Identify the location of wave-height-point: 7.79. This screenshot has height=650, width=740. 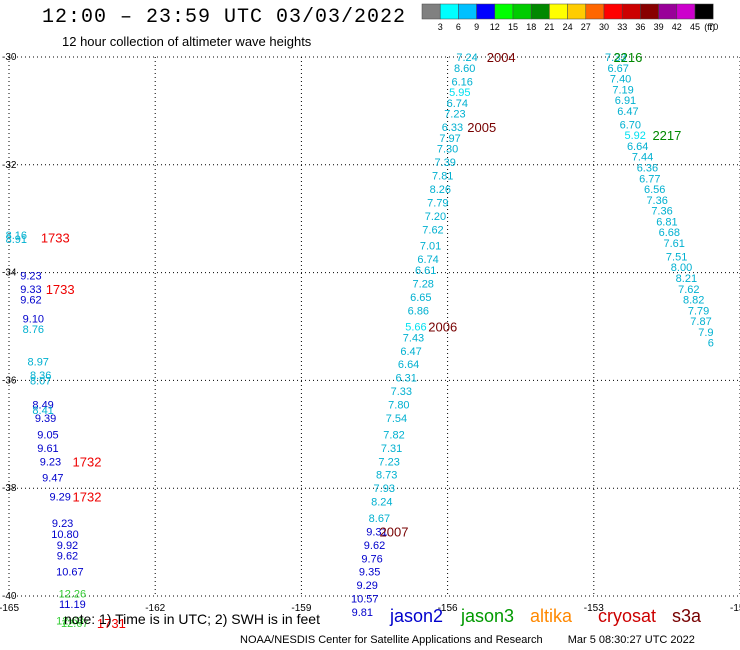
(698, 311).